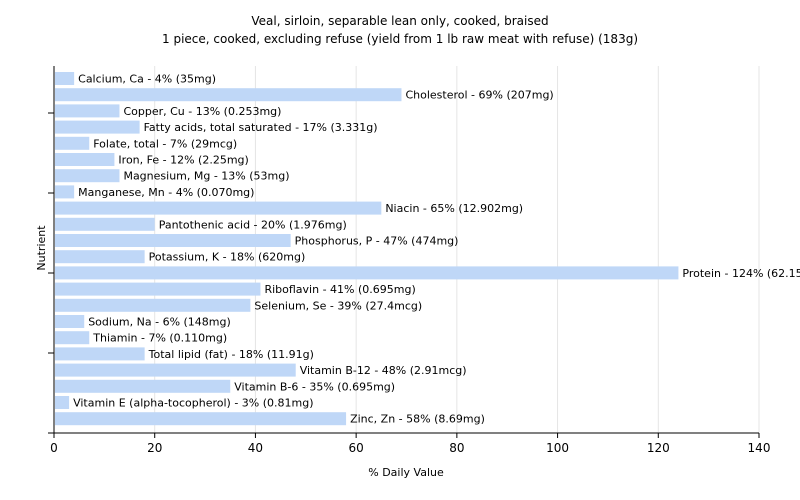 The height and width of the screenshot is (500, 800). I want to click on bar-label-13: Riboflavin - 41% (0.695mg), so click(339, 289).